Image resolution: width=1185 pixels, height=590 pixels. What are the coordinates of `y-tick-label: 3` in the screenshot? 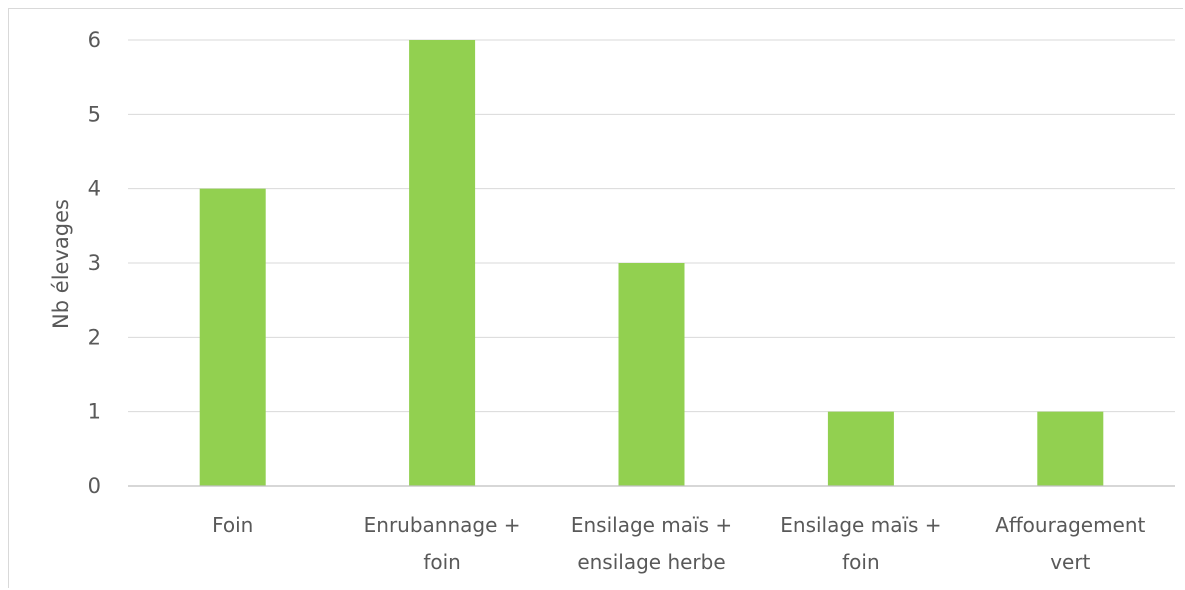 It's located at (94, 263).